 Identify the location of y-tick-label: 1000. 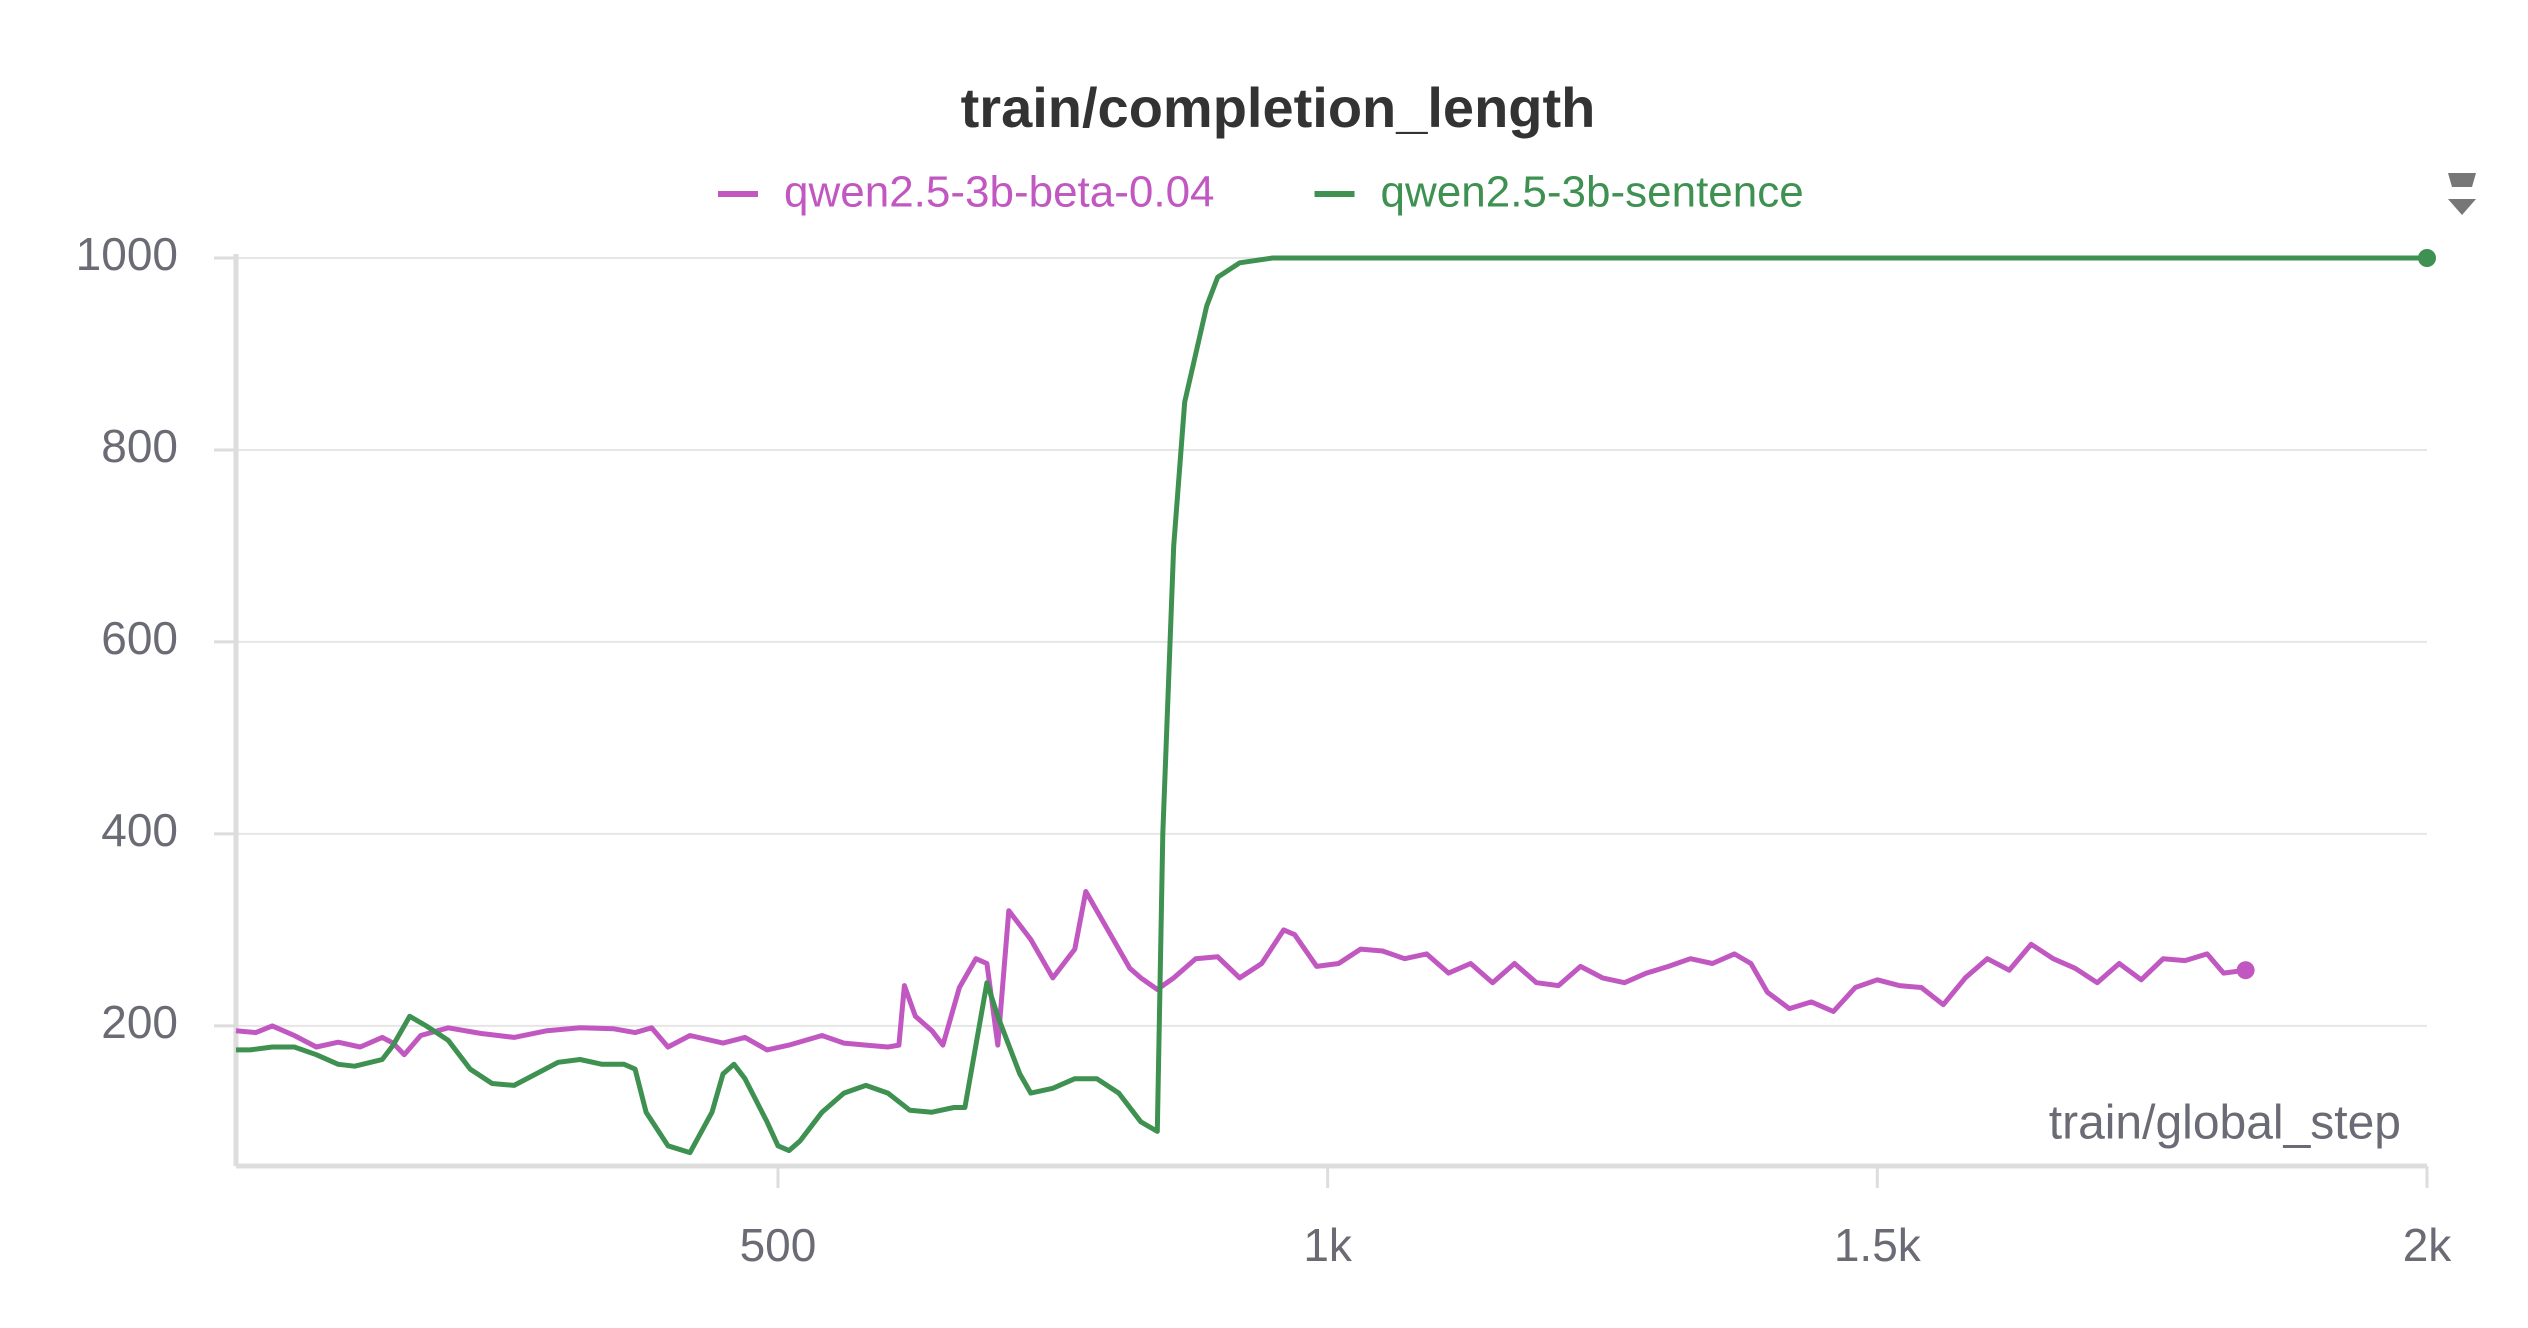
(127, 254).